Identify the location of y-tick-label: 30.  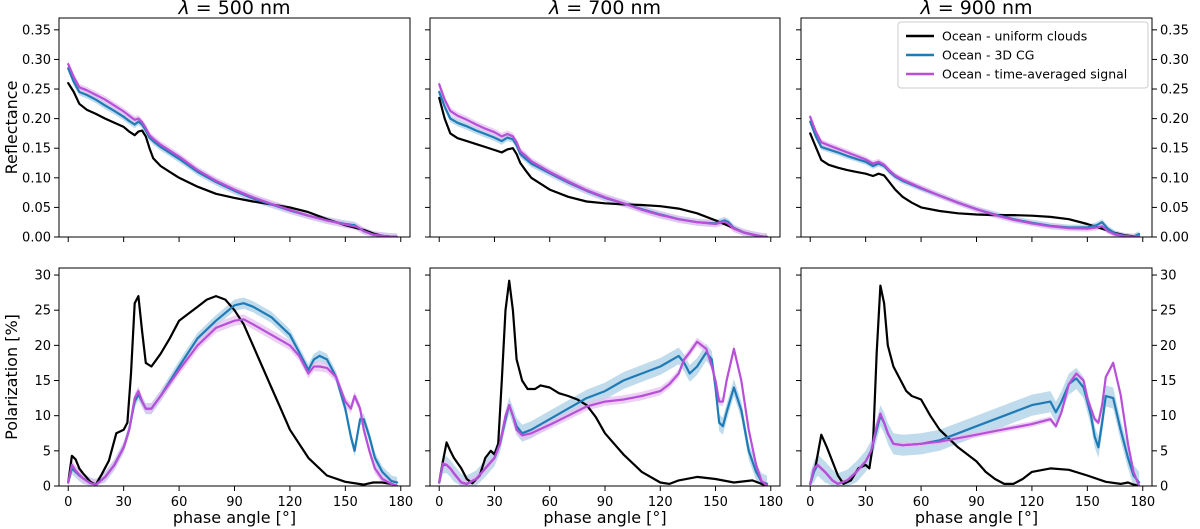
(1168, 276).